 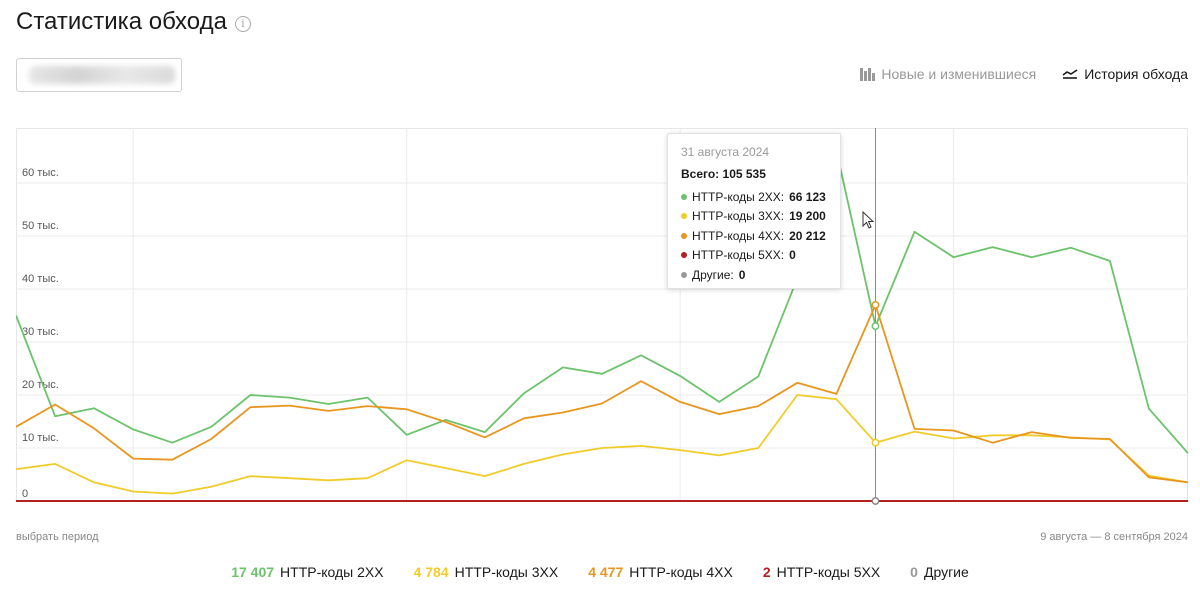 What do you see at coordinates (754, 275) in the screenshot?
I see `tooltip-row: Другие: 0` at bounding box center [754, 275].